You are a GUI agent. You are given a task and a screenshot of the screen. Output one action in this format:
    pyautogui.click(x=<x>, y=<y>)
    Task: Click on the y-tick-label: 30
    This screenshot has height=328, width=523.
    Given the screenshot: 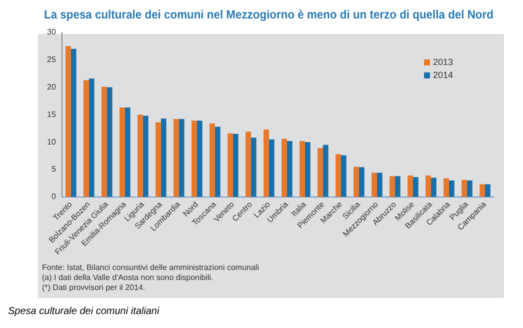 What is the action you would take?
    pyautogui.click(x=51, y=32)
    